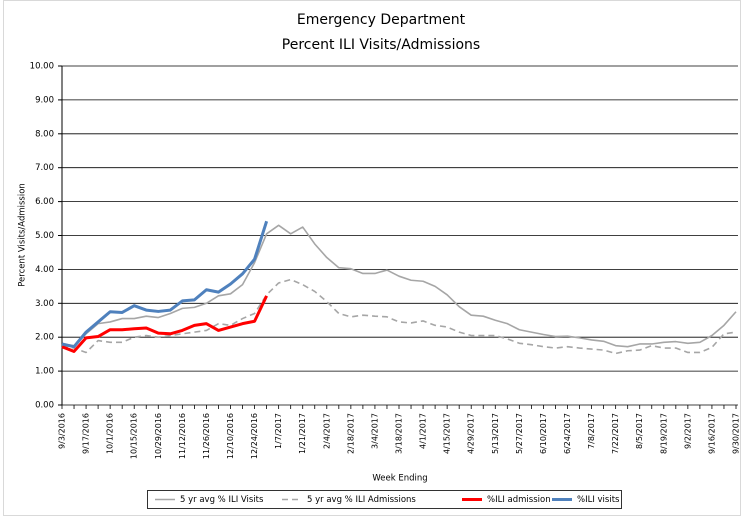 The image size is (742, 517). Describe the element at coordinates (687, 431) in the screenshot. I see `x-tick-label: 9/2/2017` at that location.